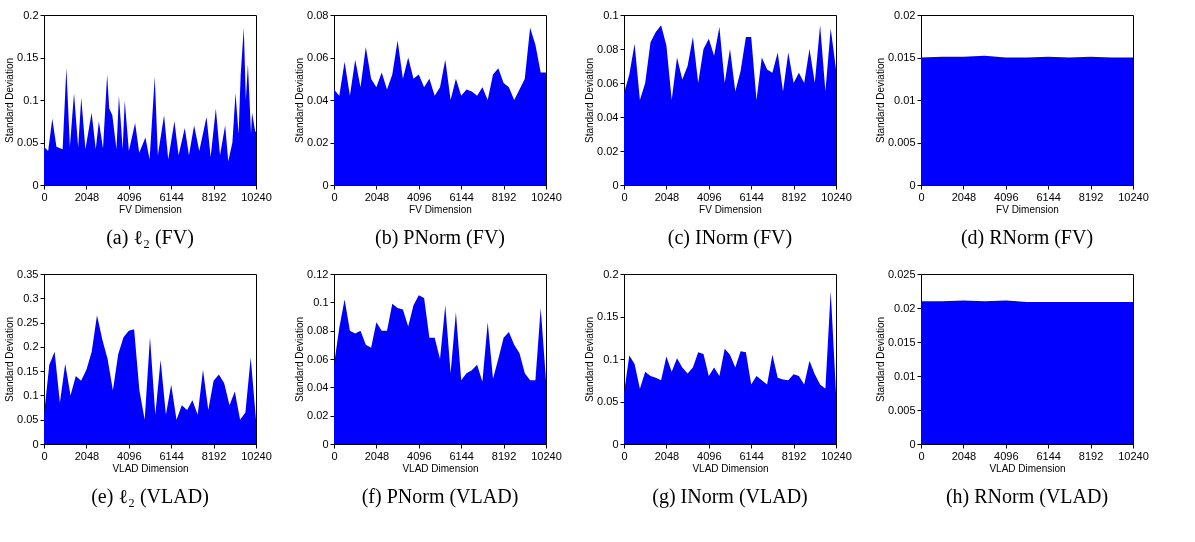 The width and height of the screenshot is (1195, 542). Describe the element at coordinates (1027, 496) in the screenshot. I see `text: (h) RNorm (VLAD)` at that location.